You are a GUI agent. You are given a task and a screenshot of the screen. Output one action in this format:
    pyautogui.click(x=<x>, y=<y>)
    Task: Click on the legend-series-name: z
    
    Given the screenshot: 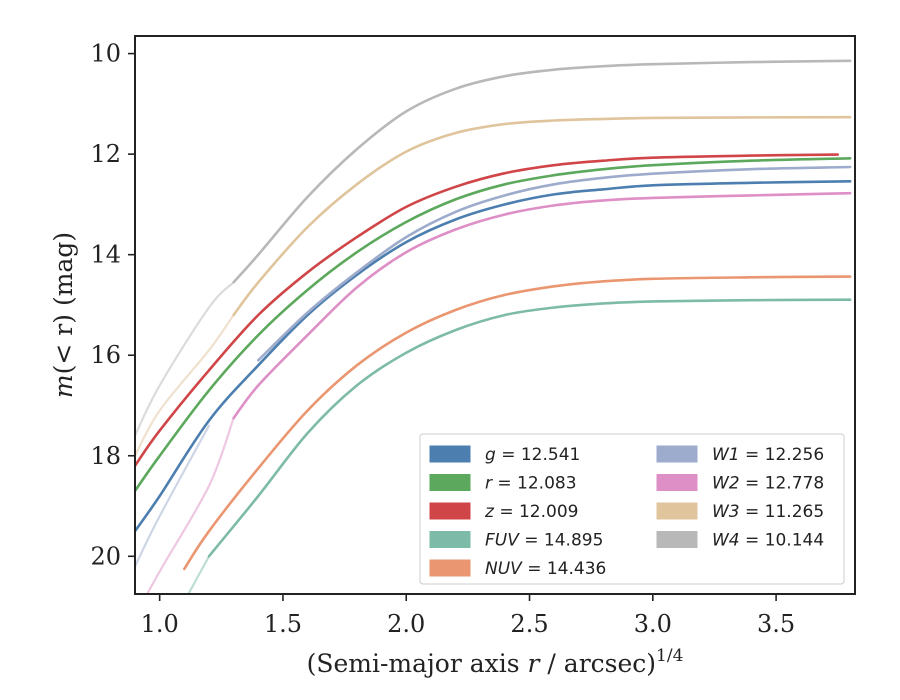 What is the action you would take?
    pyautogui.click(x=489, y=512)
    